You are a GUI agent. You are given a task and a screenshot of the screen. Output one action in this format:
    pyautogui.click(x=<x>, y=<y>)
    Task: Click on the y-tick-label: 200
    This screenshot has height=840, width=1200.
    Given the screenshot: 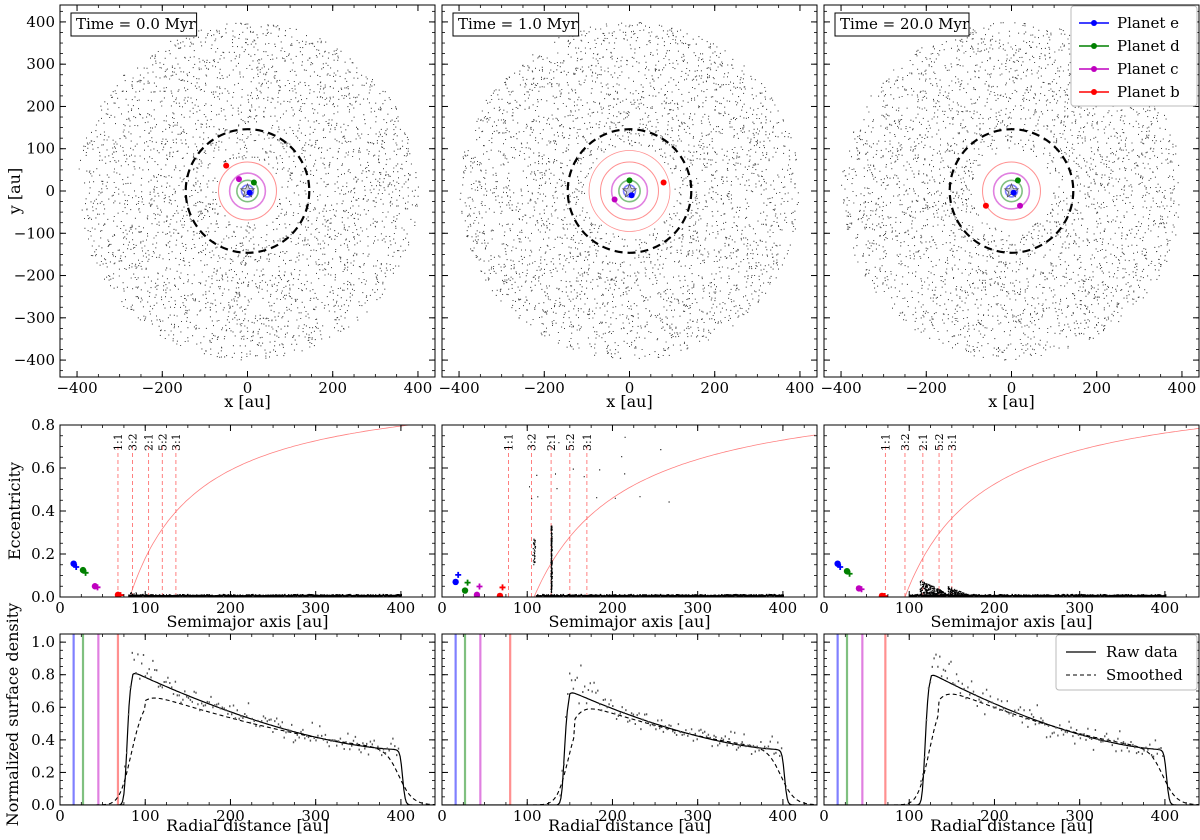 What is the action you would take?
    pyautogui.click(x=40, y=106)
    